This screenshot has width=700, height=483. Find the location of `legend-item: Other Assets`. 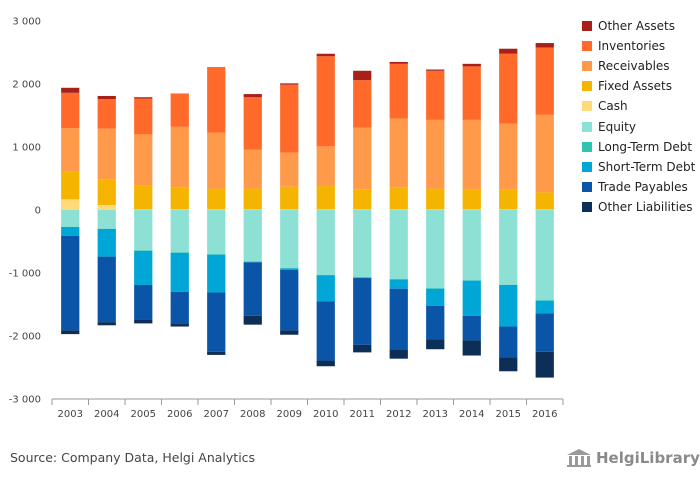

legend-item: Other Assets is located at coordinates (638, 26).